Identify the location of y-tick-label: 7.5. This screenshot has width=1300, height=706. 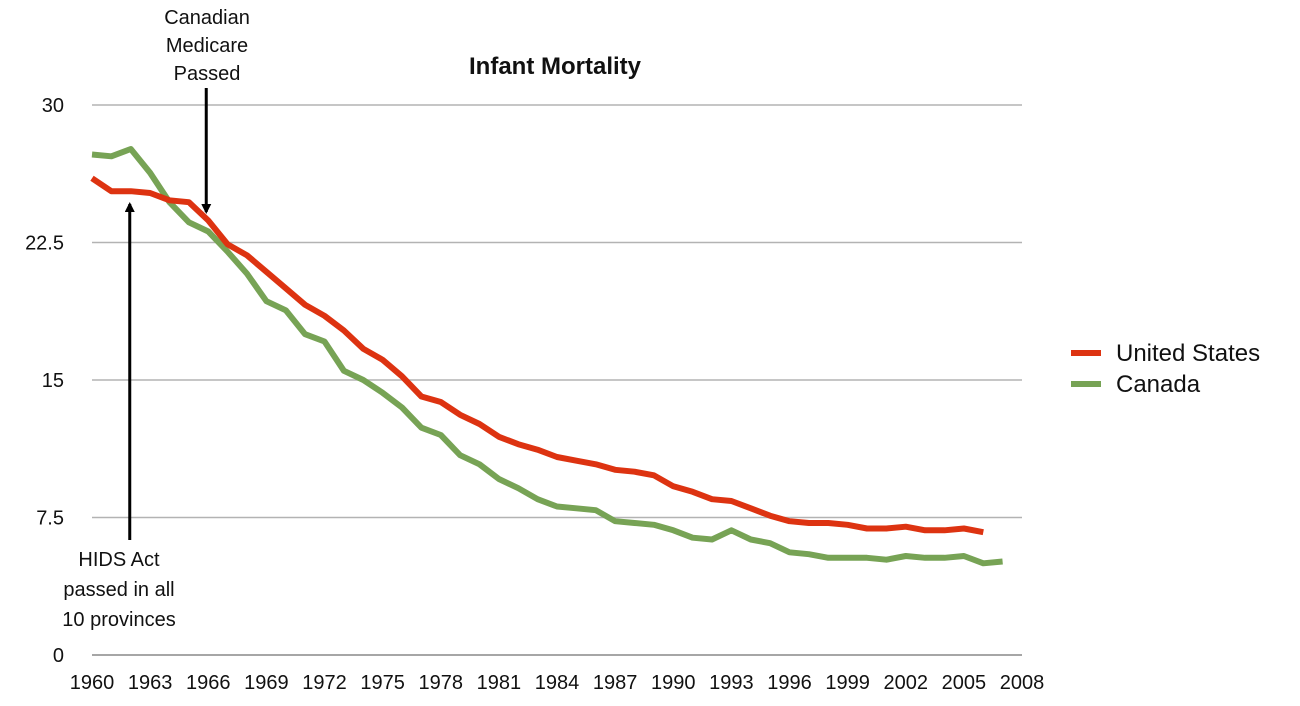
(50, 519).